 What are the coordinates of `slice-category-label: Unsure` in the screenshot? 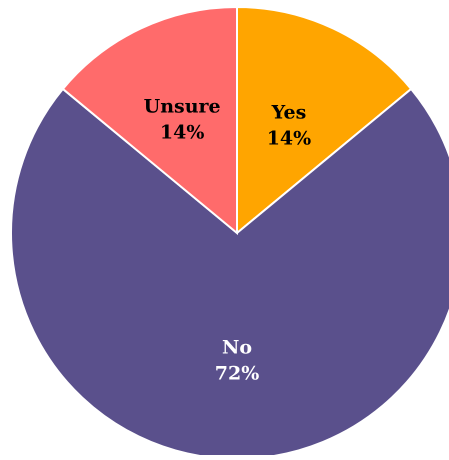 It's located at (182, 106).